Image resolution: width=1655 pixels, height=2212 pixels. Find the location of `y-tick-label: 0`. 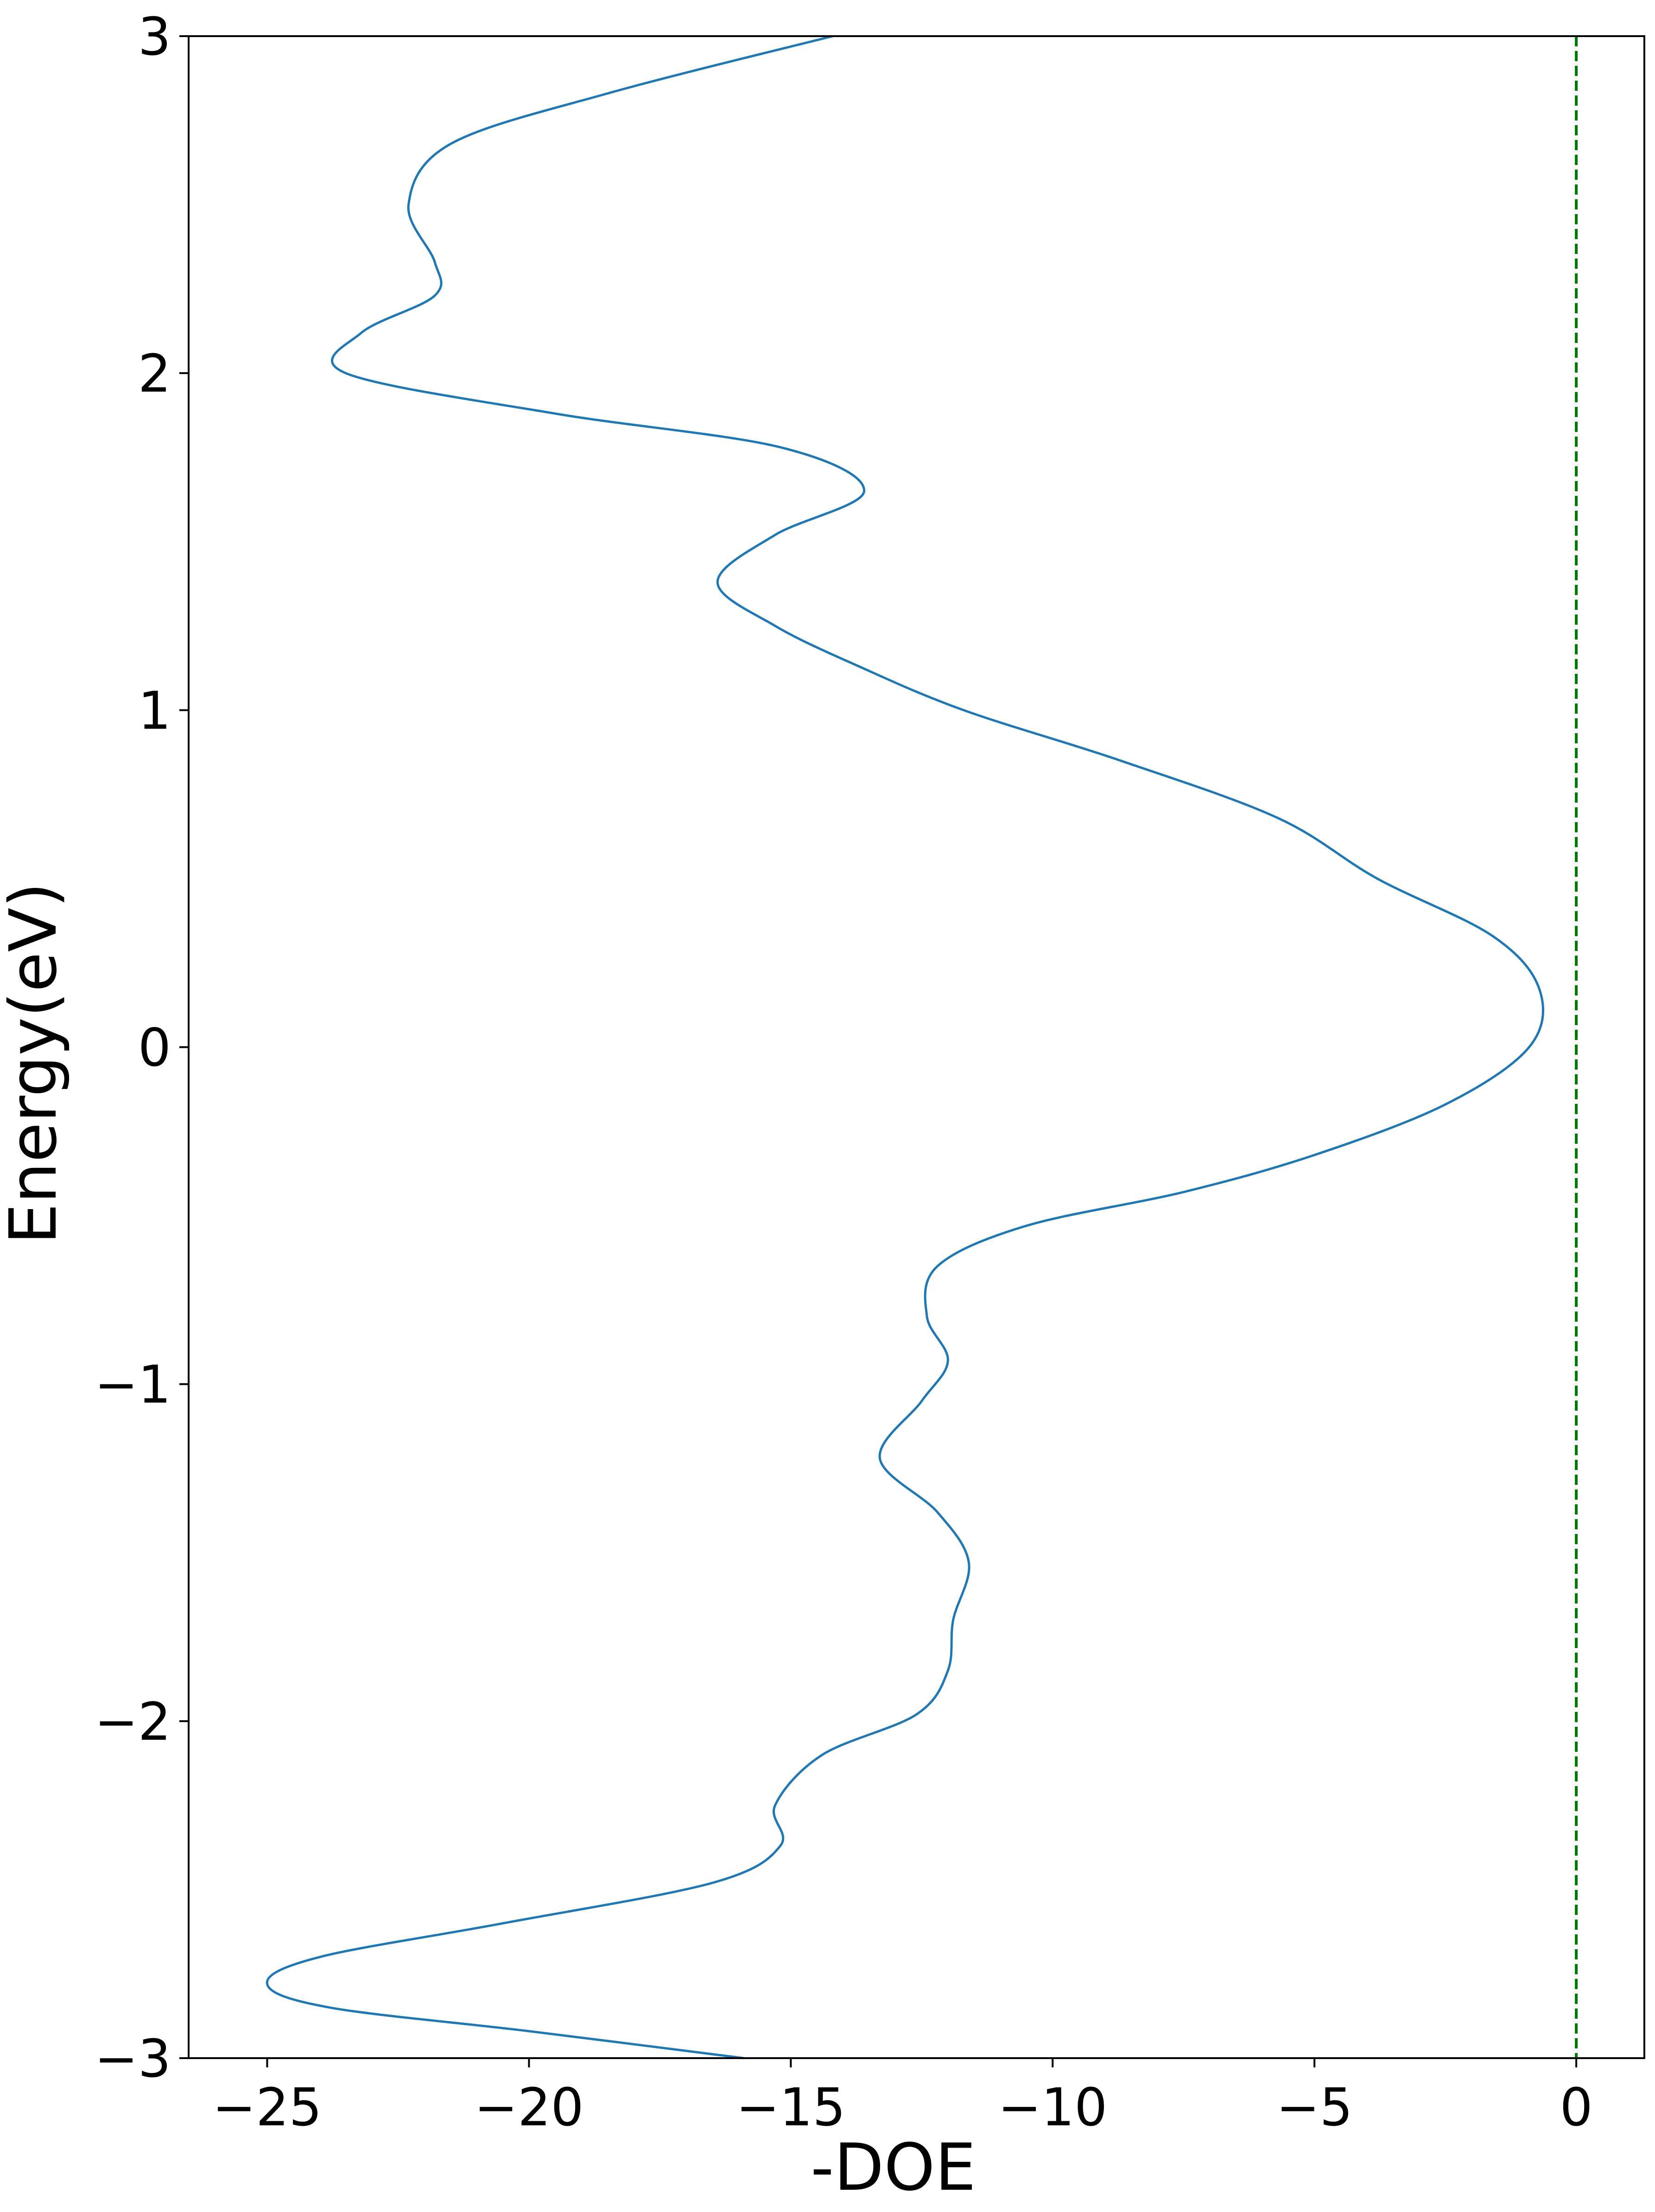

y-tick-label: 0 is located at coordinates (154, 1048).